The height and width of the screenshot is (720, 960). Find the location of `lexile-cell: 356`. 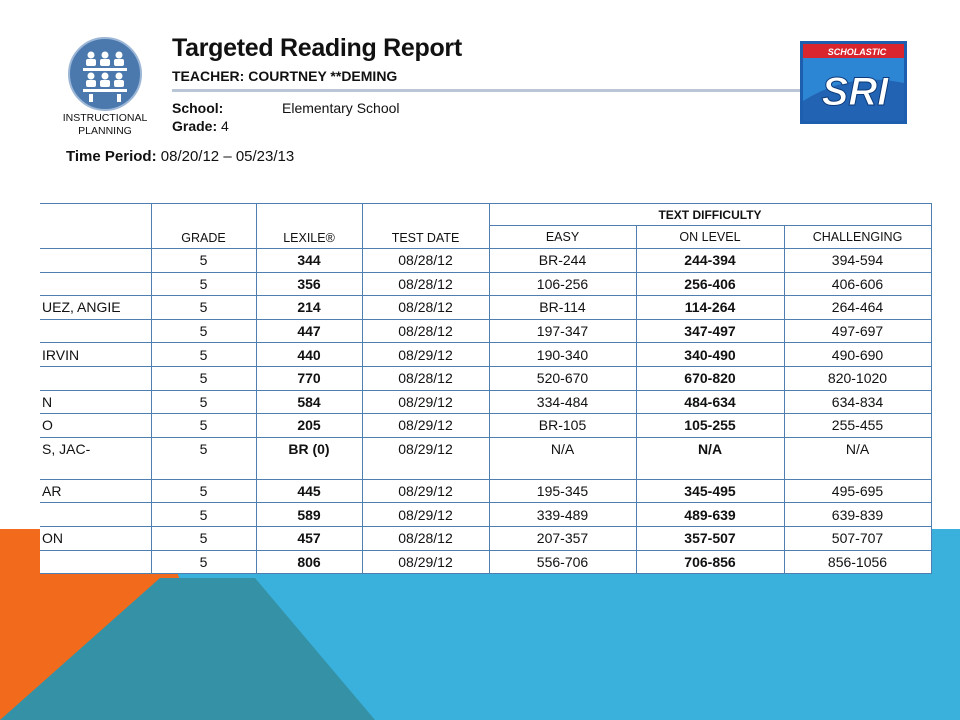

lexile-cell: 356 is located at coordinates (309, 284).